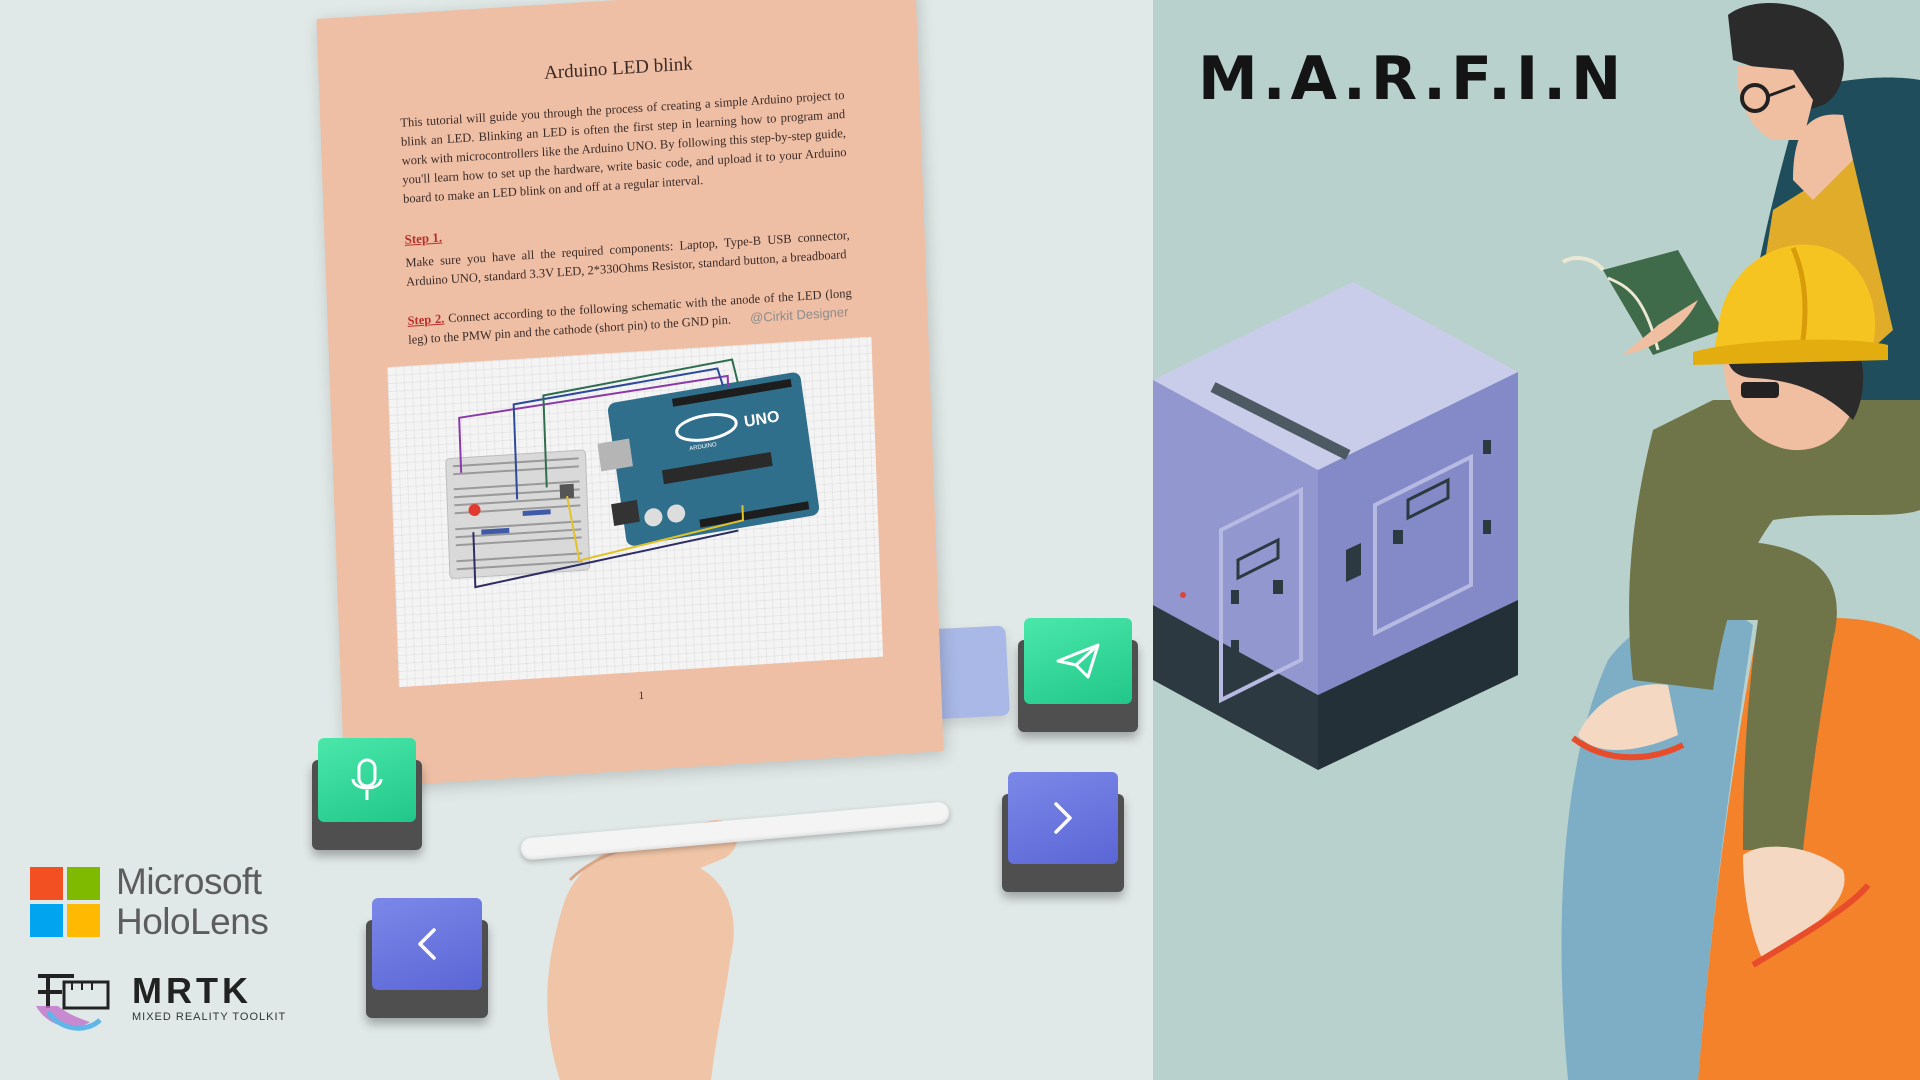  Describe the element at coordinates (189, 881) in the screenshot. I see `microsoft-label: Microsoft` at that location.